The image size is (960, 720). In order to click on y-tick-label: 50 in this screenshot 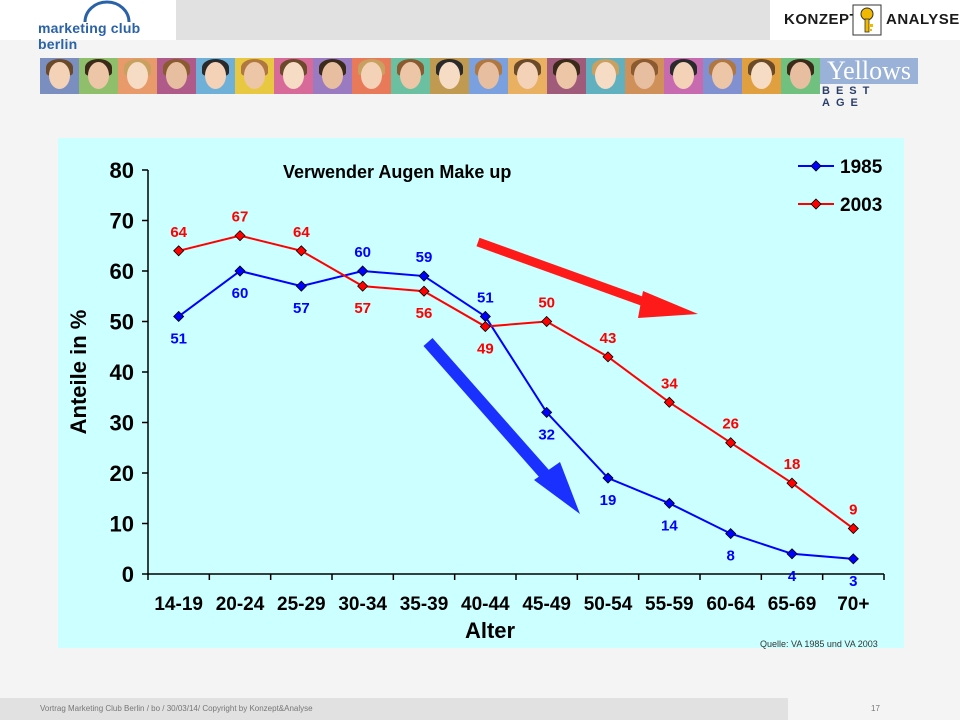, I will do `click(122, 322)`.